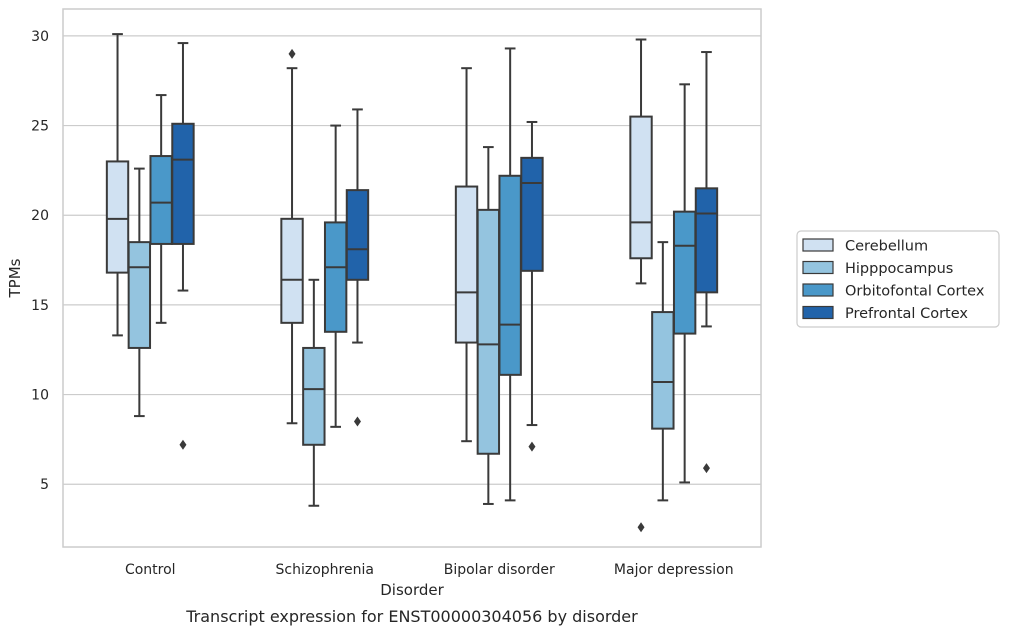  Describe the element at coordinates (899, 269) in the screenshot. I see `legend-label: Hipppocampus` at that location.